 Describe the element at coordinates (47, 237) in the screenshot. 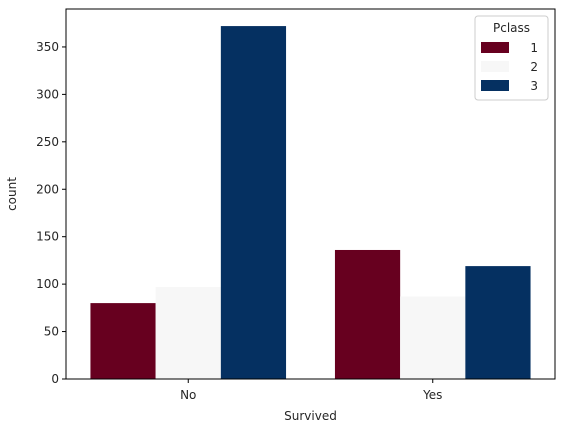

I see `y-tick-label: 150` at that location.